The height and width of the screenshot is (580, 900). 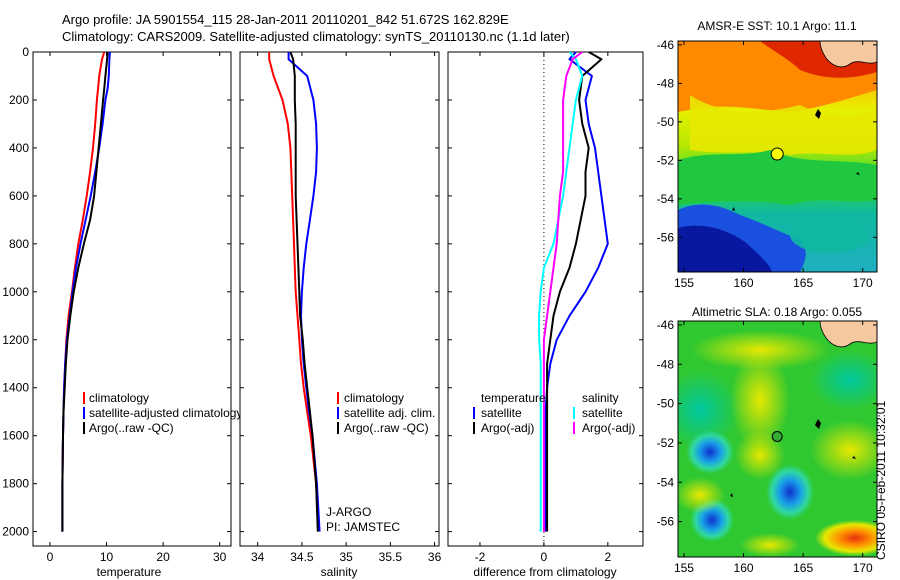 I want to click on depth-tick-label: 800, so click(x=19, y=244).